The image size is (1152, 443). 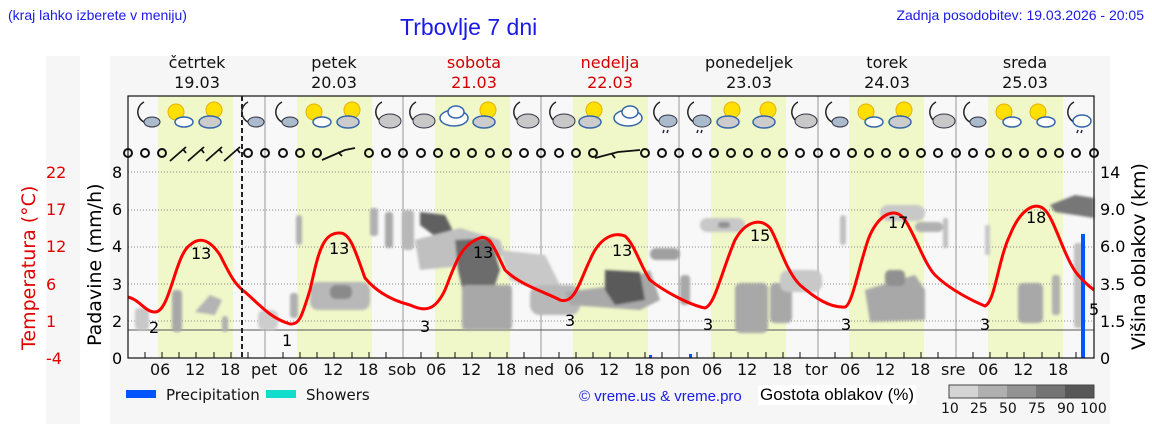 What do you see at coordinates (1105, 358) in the screenshot?
I see `cloud-height-tick: 0` at bounding box center [1105, 358].